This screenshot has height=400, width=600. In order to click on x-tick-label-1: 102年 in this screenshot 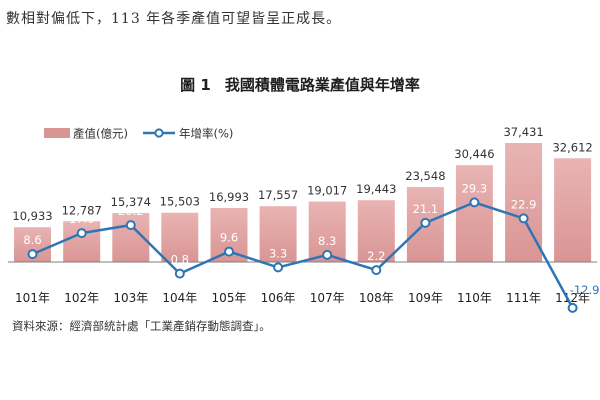, I will do `click(81, 298)`.